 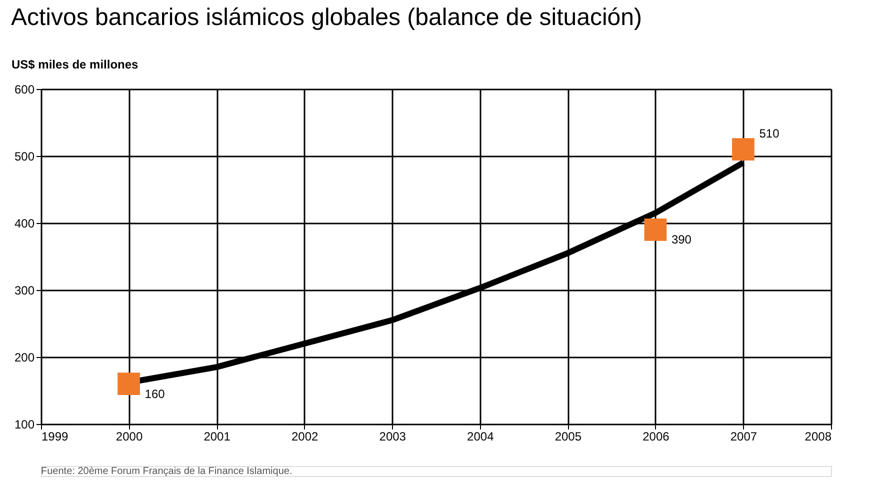 What do you see at coordinates (24, 425) in the screenshot?
I see `y-tick-label: 100` at bounding box center [24, 425].